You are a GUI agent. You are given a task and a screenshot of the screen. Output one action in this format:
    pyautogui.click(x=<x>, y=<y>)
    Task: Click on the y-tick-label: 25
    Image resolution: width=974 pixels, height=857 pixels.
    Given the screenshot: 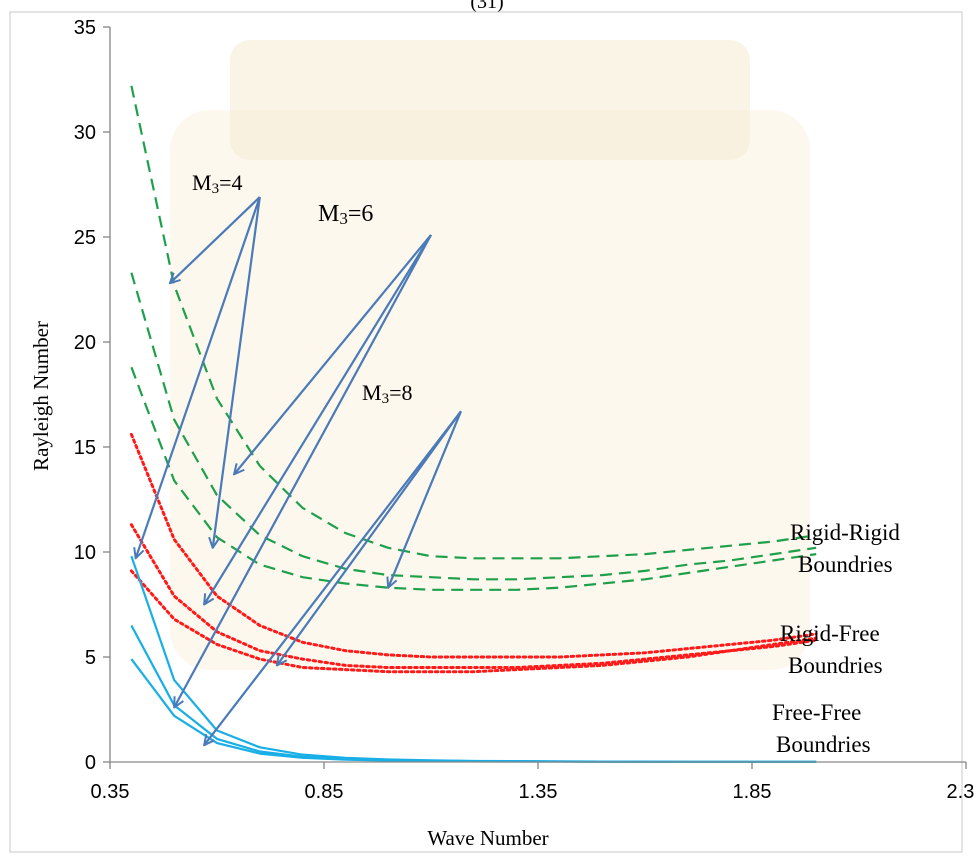 What is the action you would take?
    pyautogui.click(x=85, y=238)
    